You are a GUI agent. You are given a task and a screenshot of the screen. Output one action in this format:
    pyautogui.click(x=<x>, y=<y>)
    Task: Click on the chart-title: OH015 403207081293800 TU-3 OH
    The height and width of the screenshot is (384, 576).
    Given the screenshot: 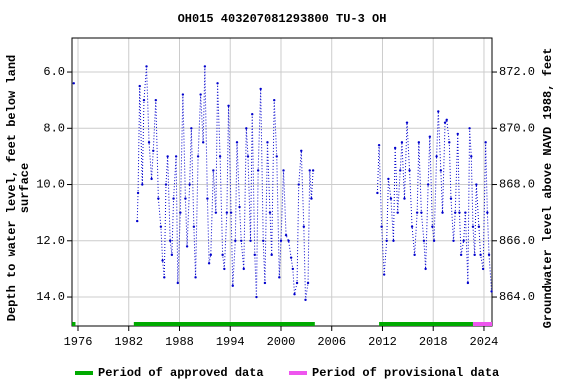 What is the action you would take?
    pyautogui.click(x=282, y=19)
    